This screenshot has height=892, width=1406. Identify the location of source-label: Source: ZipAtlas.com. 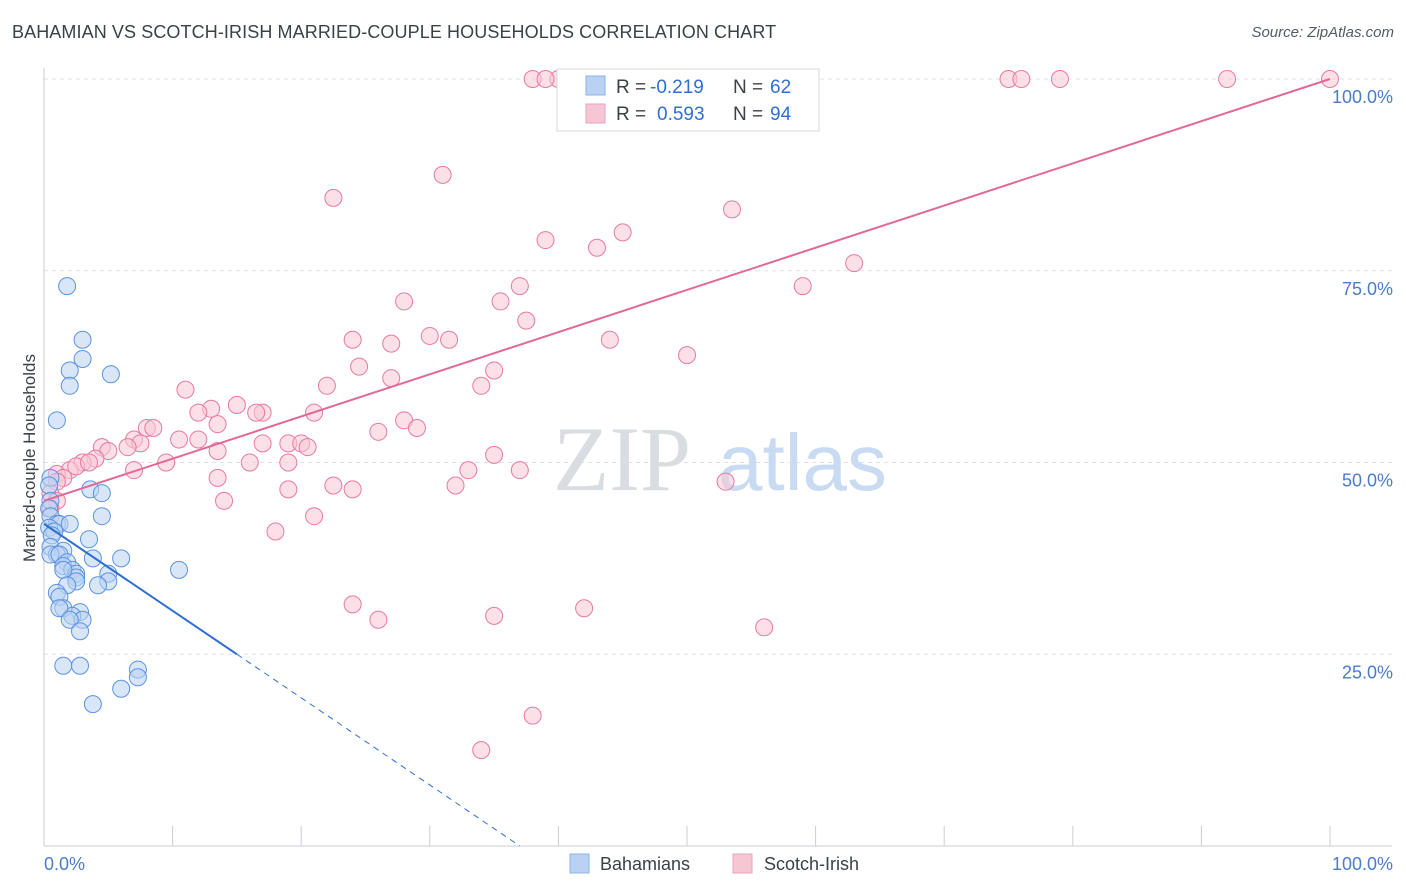
(1322, 32).